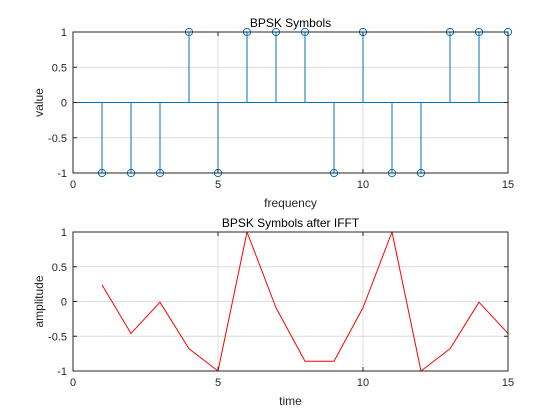 This screenshot has width=560, height=420. What do you see at coordinates (290, 401) in the screenshot?
I see `x-axis-label: time` at bounding box center [290, 401].